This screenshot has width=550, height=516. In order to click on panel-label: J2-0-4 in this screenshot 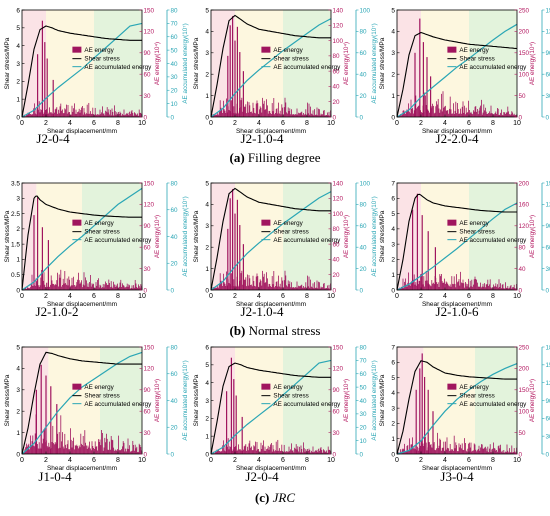, I will do `click(59, 139)`.